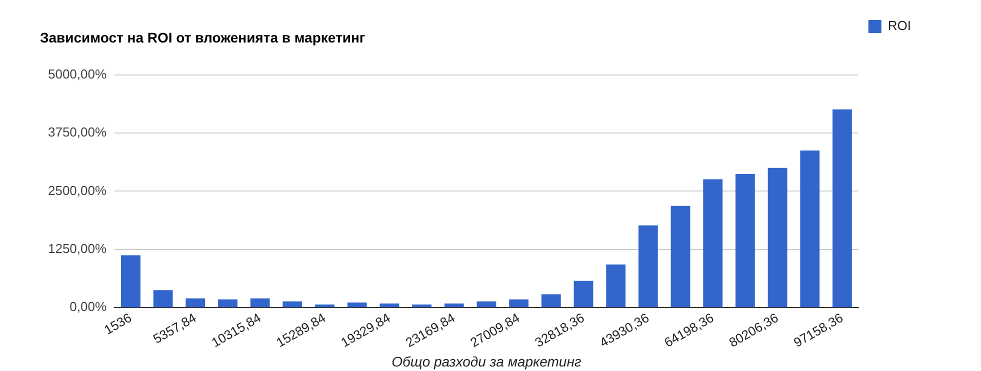 This screenshot has width=981, height=371. I want to click on y-tick-label: 2500,00%, so click(77, 190).